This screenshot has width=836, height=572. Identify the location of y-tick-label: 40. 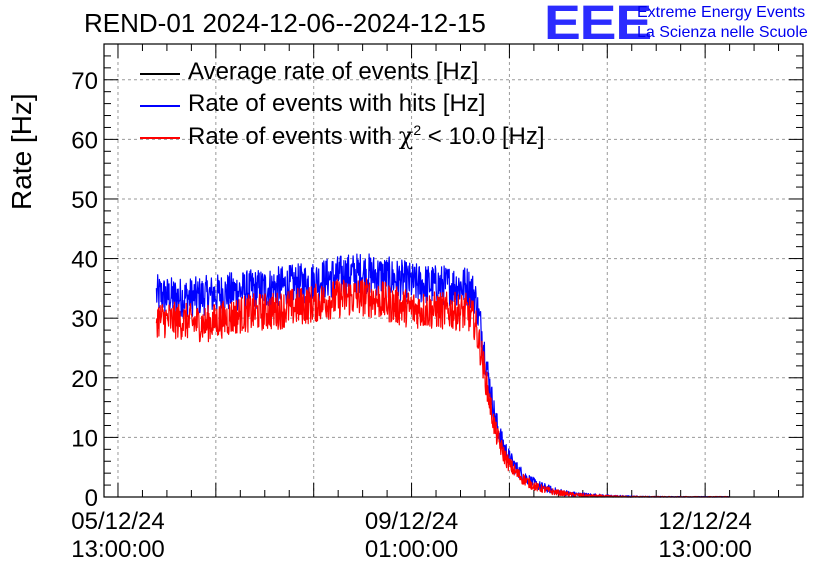
(84, 260).